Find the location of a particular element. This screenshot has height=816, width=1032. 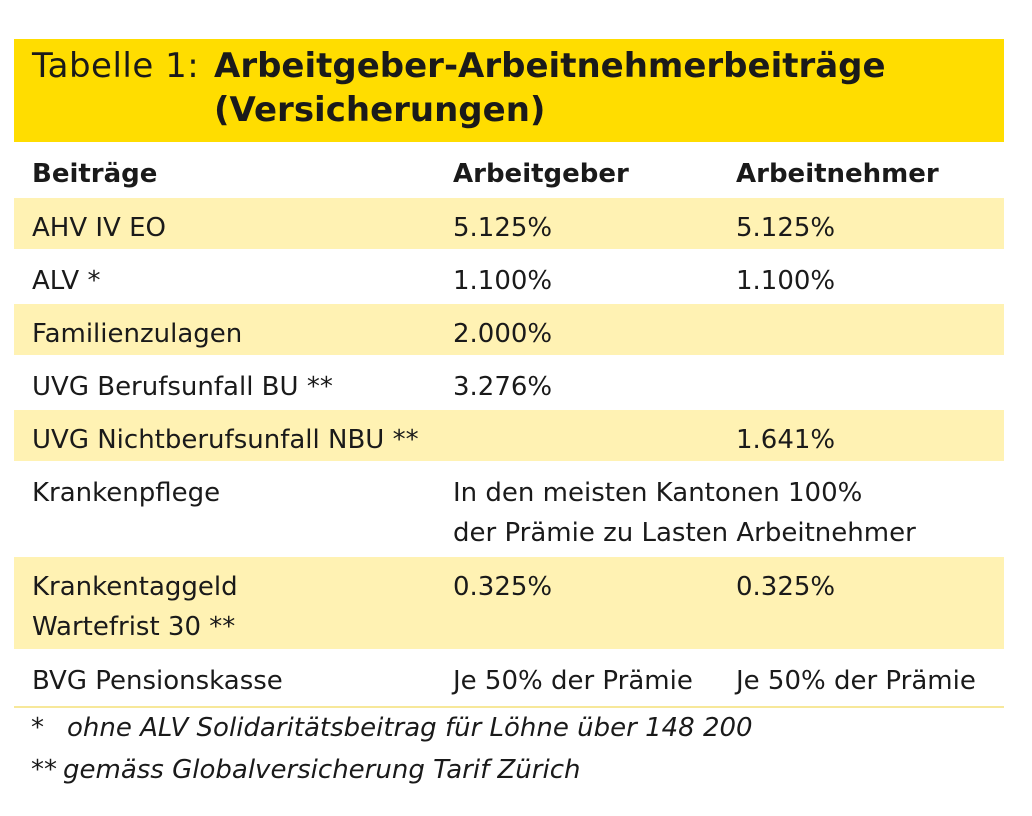

header-contributions: Beiträge is located at coordinates (95, 174).